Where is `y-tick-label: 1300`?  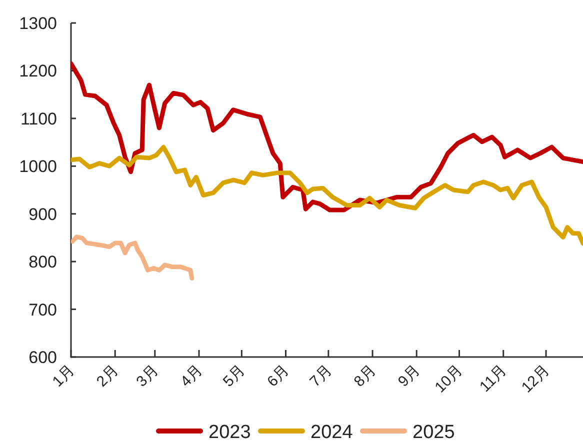 y-tick-label: 1300 is located at coordinates (38, 23).